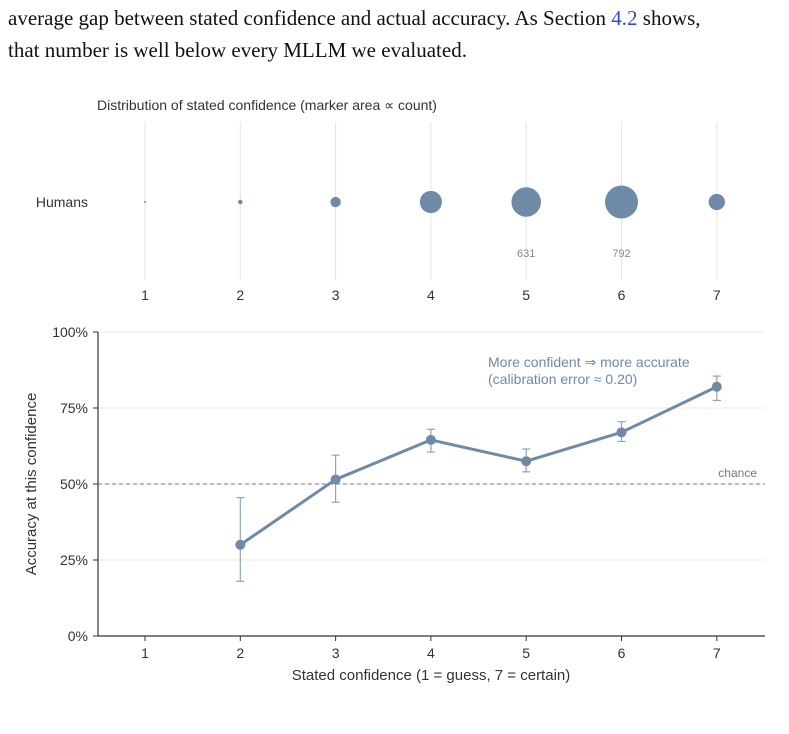  I want to click on x-tick-label: 5, so click(526, 653).